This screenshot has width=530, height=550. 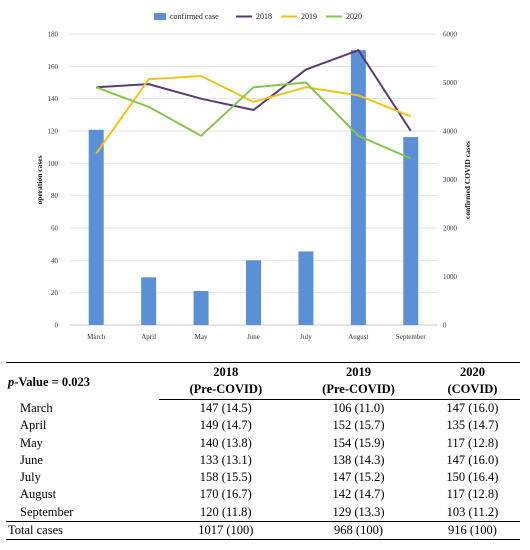 What do you see at coordinates (225, 408) in the screenshot?
I see `cell-2018: 147 (14.5)` at bounding box center [225, 408].